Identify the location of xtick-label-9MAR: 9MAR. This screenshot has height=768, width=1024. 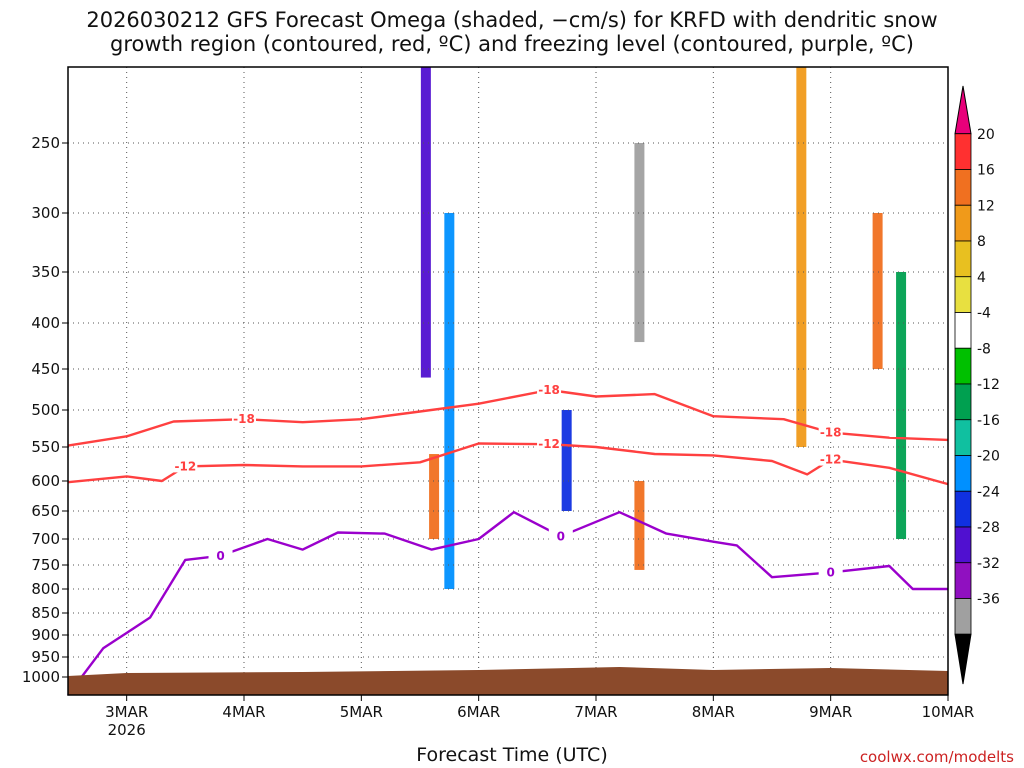
(830, 712).